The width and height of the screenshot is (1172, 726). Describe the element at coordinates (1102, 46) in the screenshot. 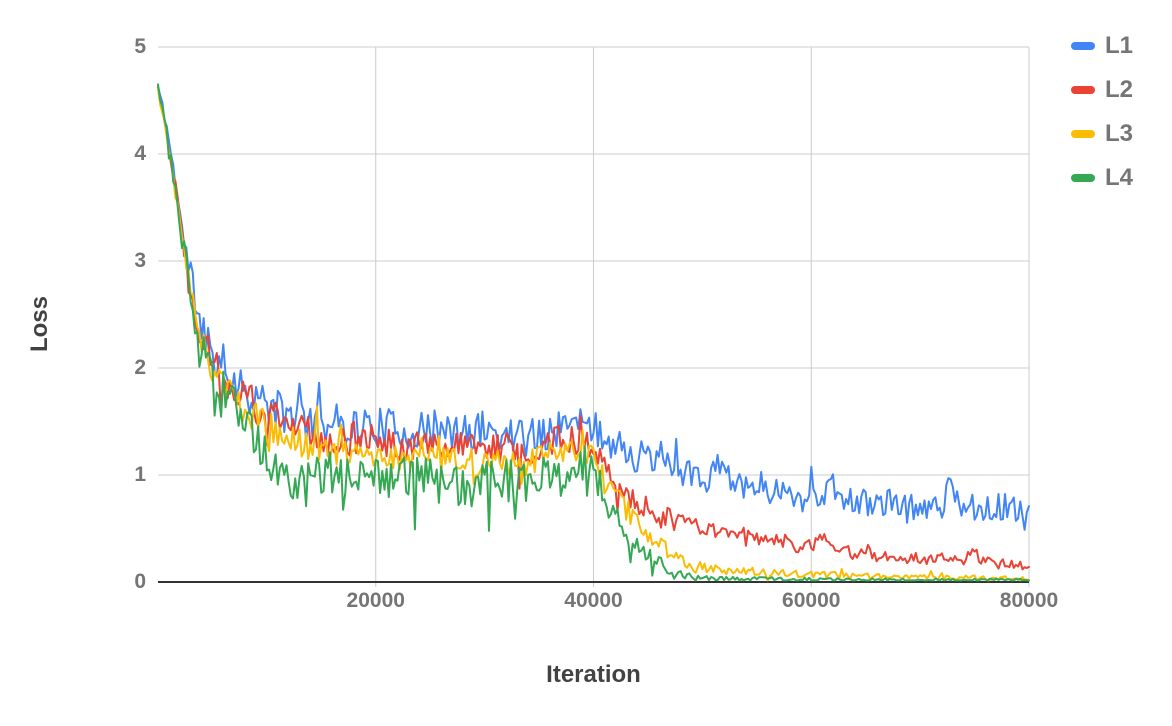

I see `legend-item-l1: L1` at that location.